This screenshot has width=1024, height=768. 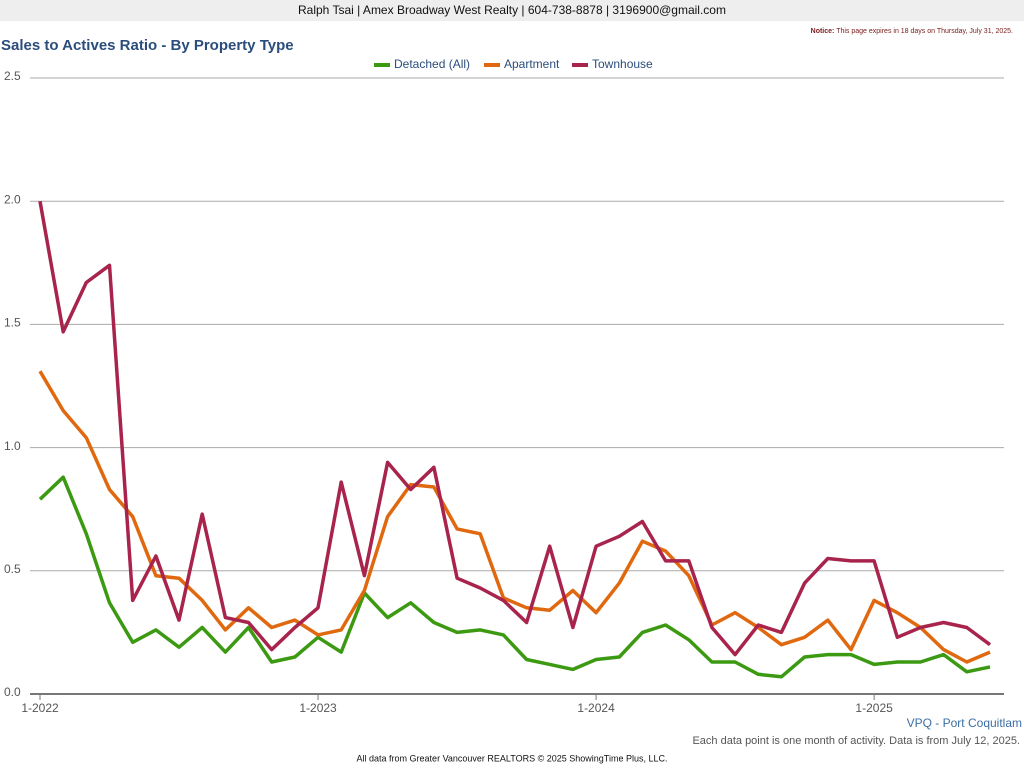 What do you see at coordinates (874, 708) in the screenshot?
I see `x-tick-label: 1-2025` at bounding box center [874, 708].